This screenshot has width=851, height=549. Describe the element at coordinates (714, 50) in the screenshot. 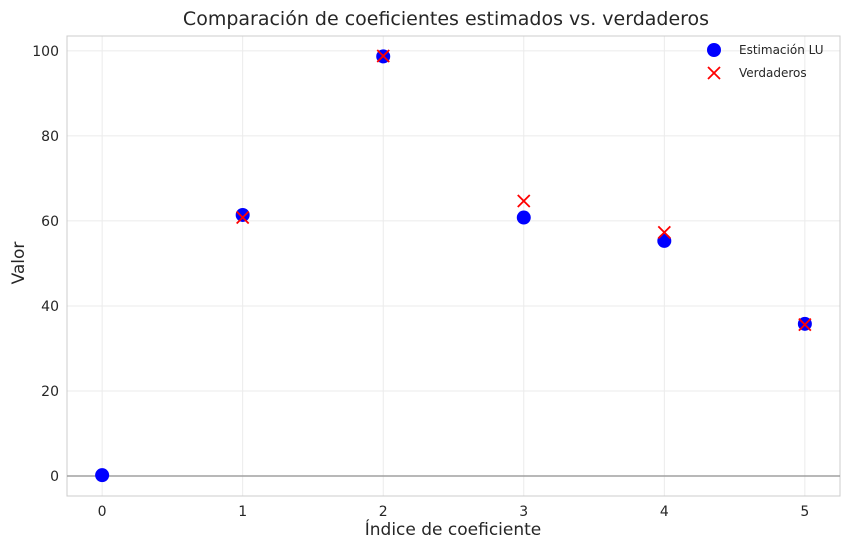

I see `legend-estimate-marker` at that location.